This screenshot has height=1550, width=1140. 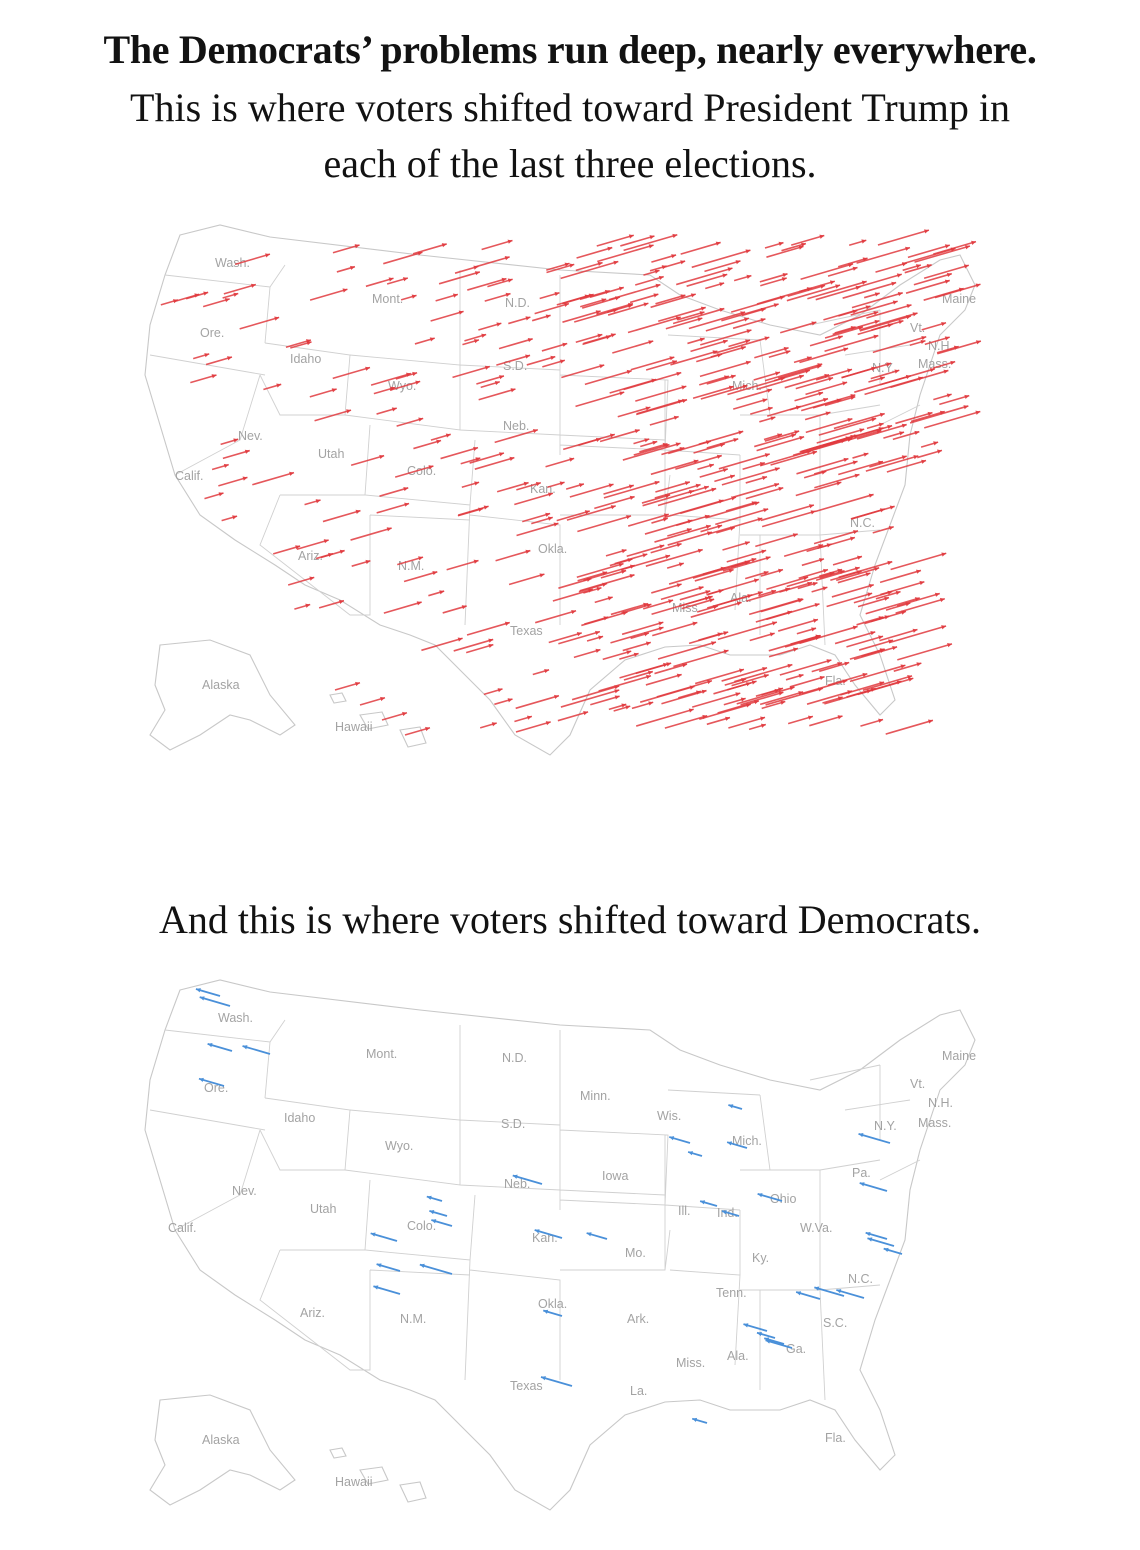 I want to click on label-nc: N.C., so click(x=860, y=1279).